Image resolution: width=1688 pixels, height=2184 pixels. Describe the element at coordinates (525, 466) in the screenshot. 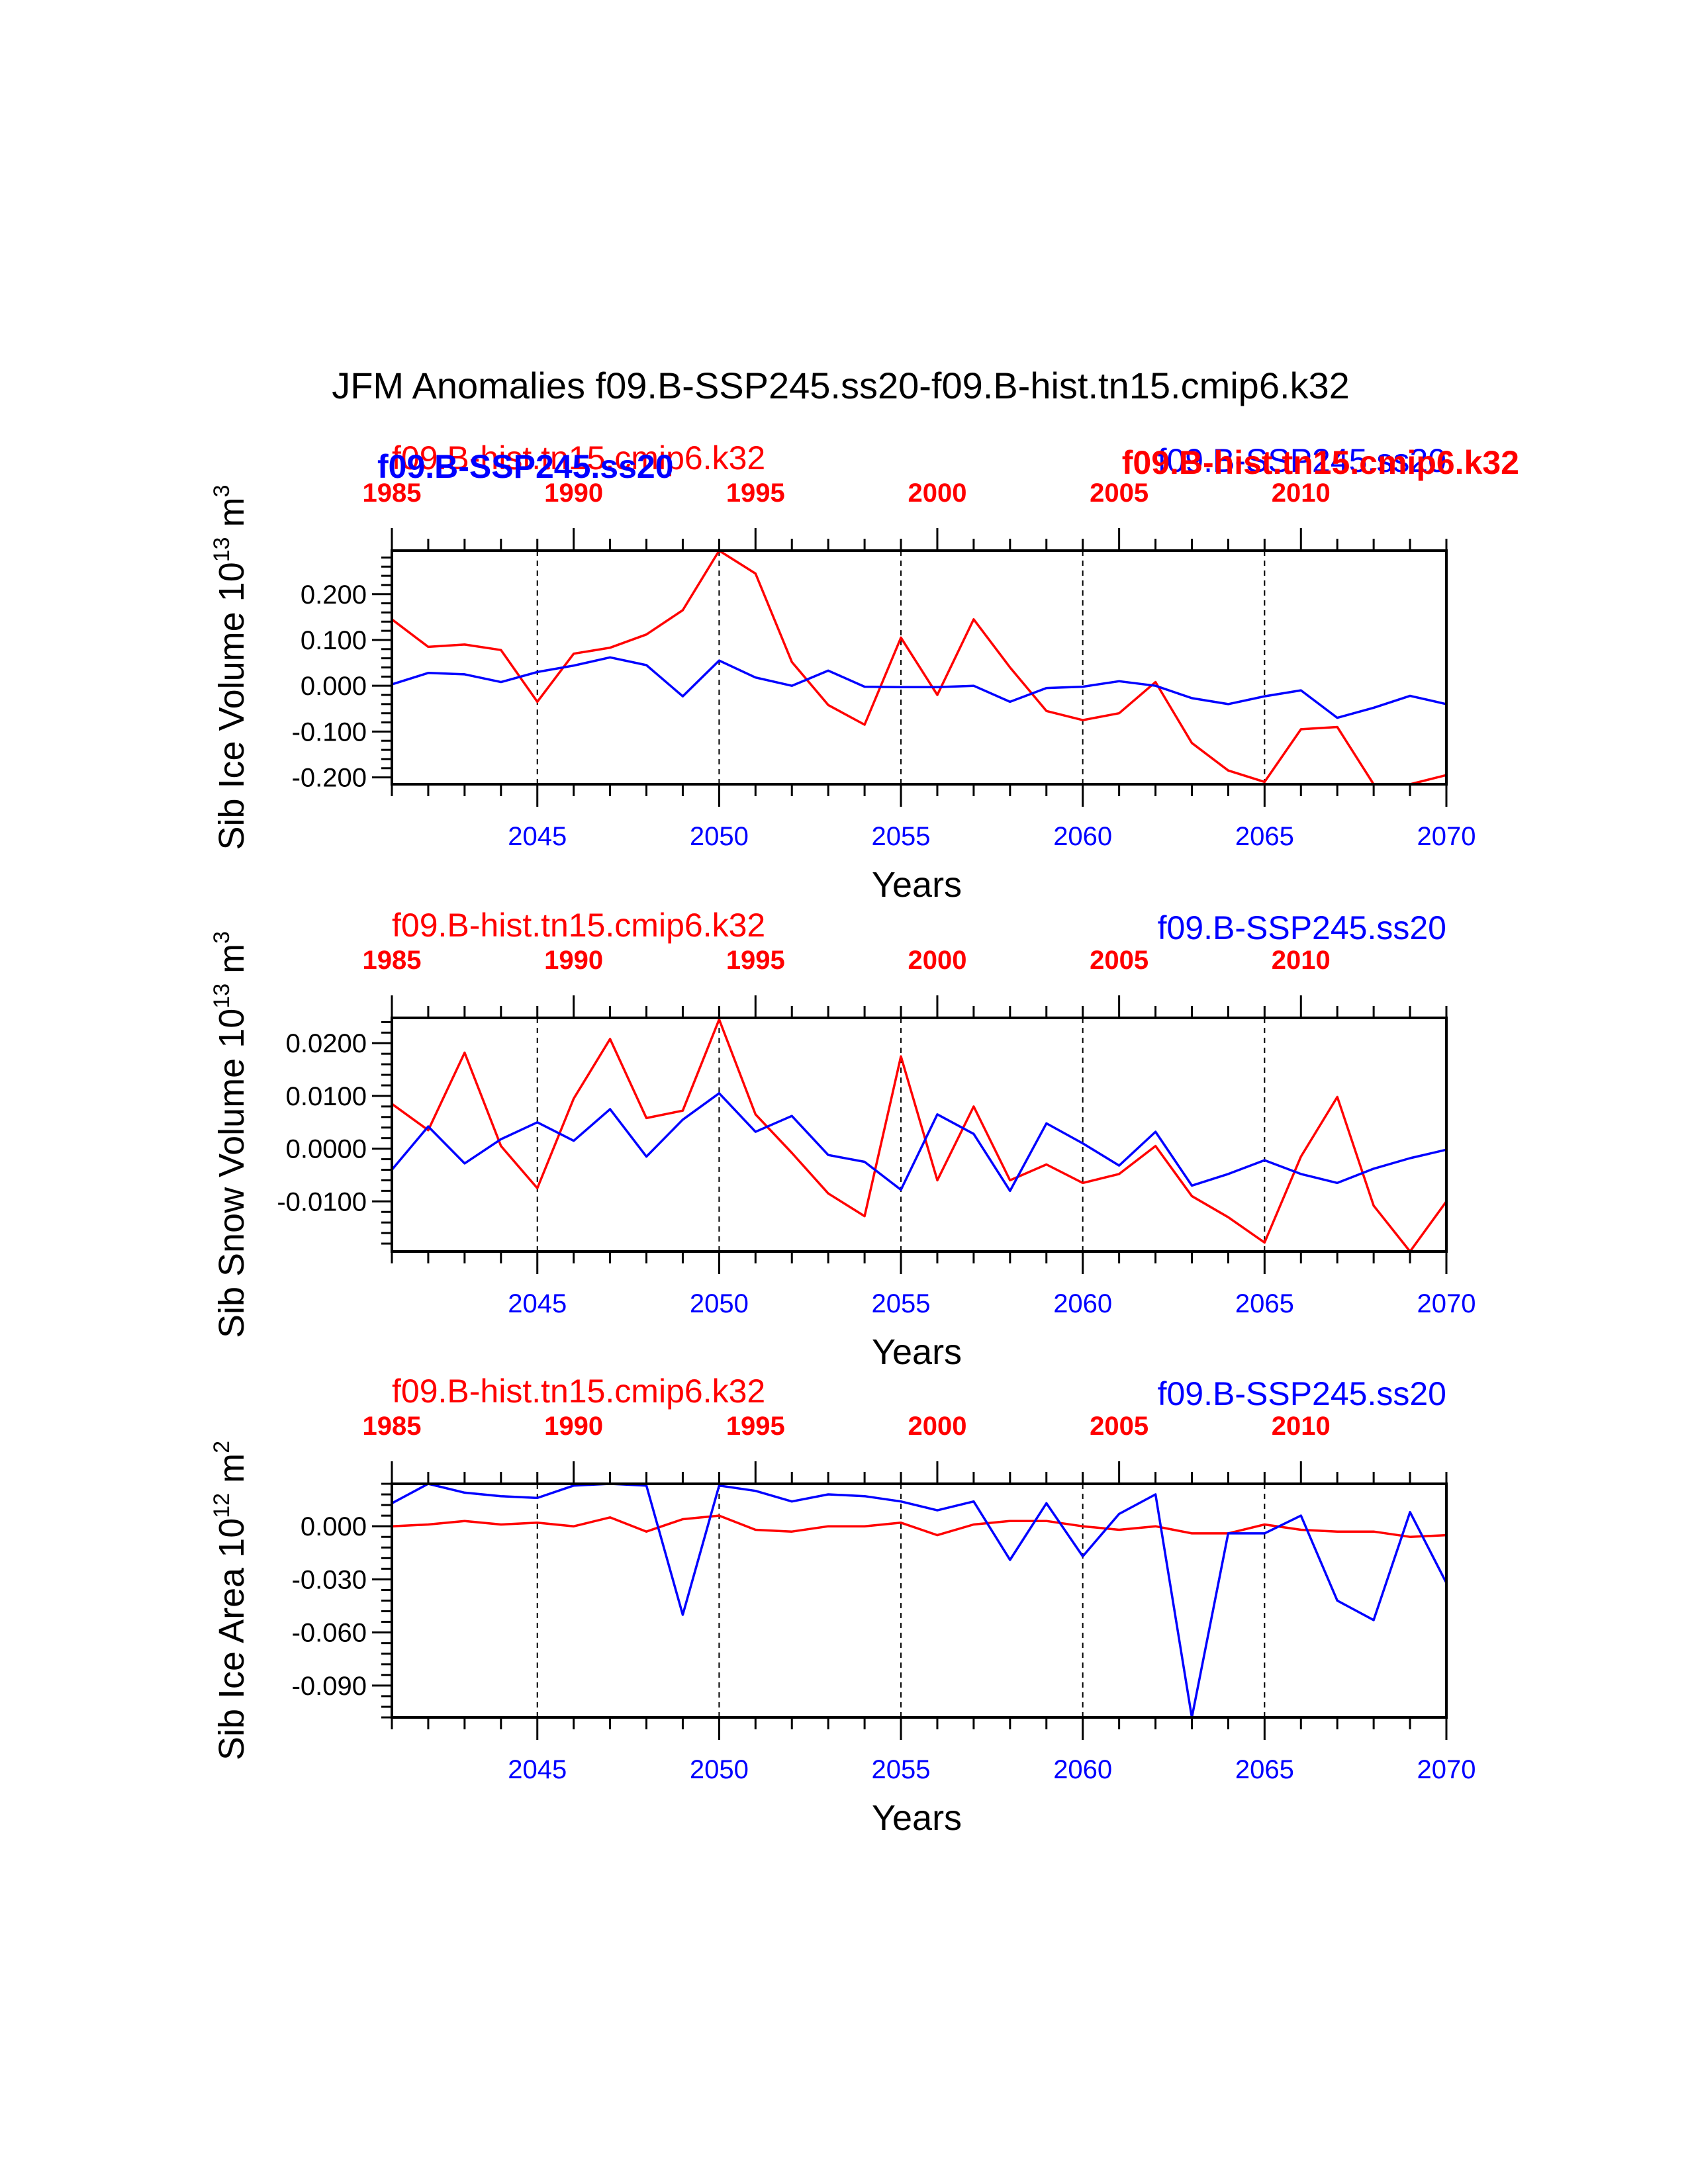

I see `overlay-ssp-label: f09.B-SSP245.ss20` at that location.